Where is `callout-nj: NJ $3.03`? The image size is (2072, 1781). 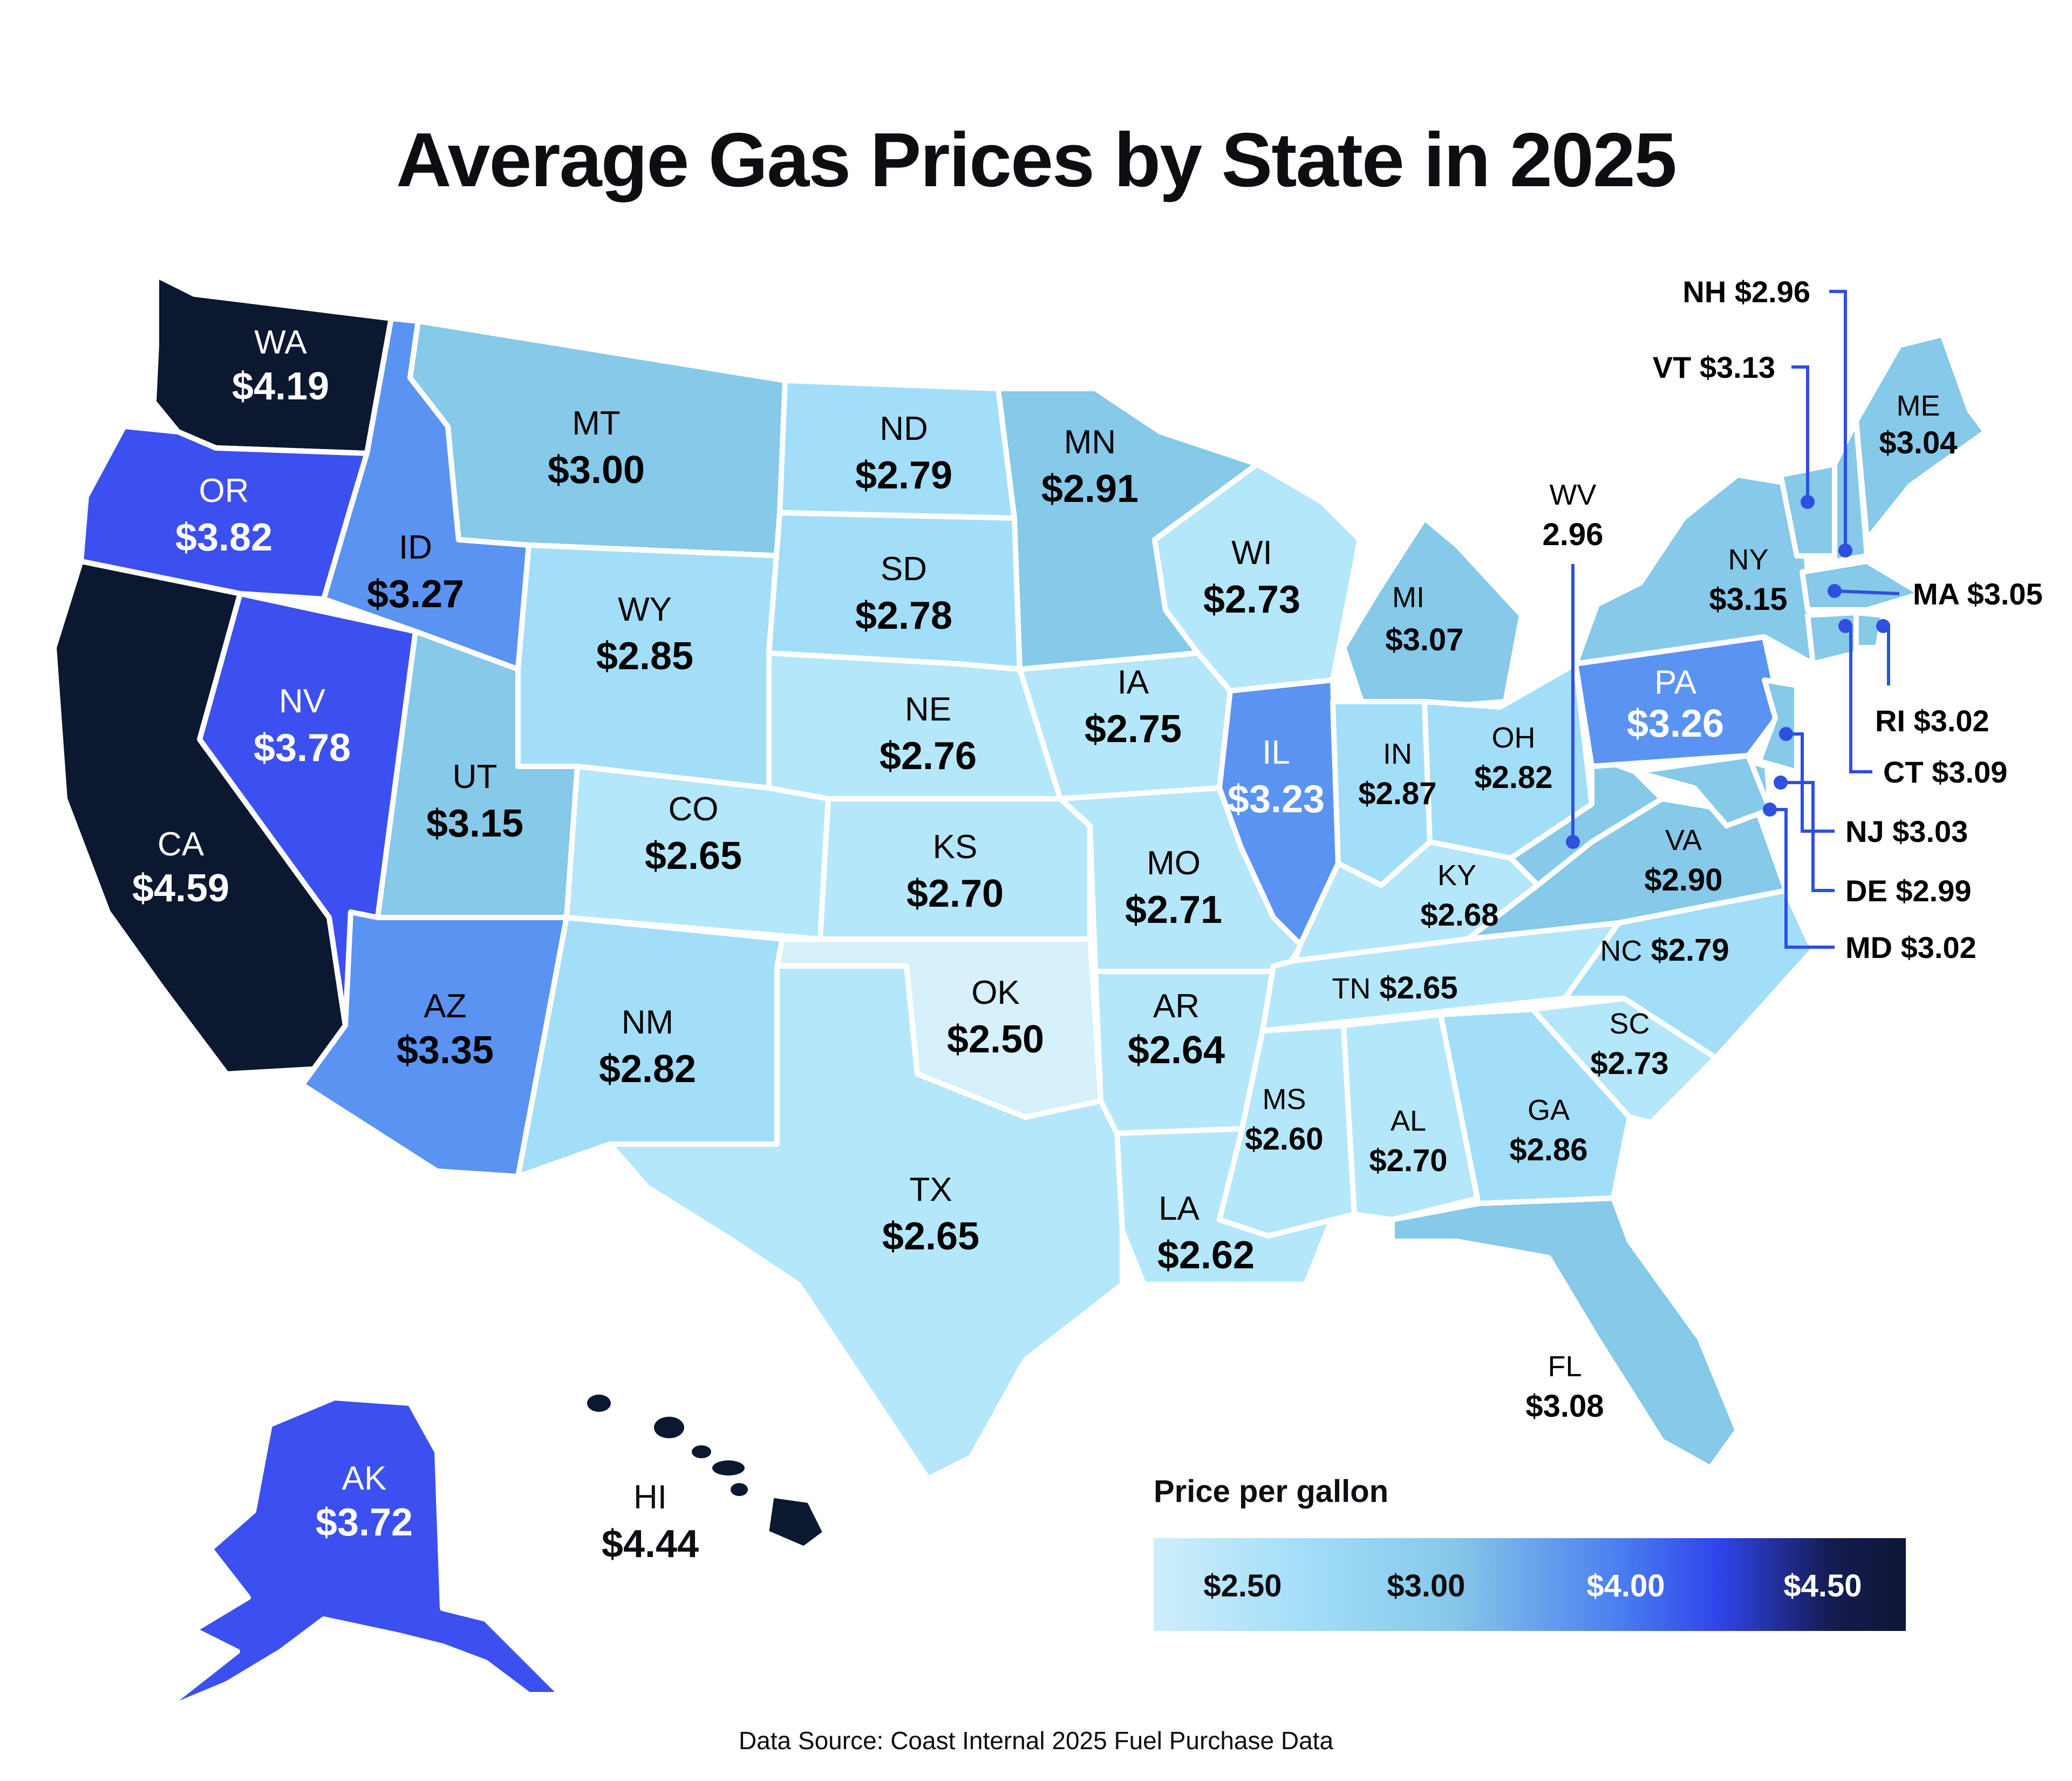 callout-nj: NJ $3.03 is located at coordinates (1906, 831).